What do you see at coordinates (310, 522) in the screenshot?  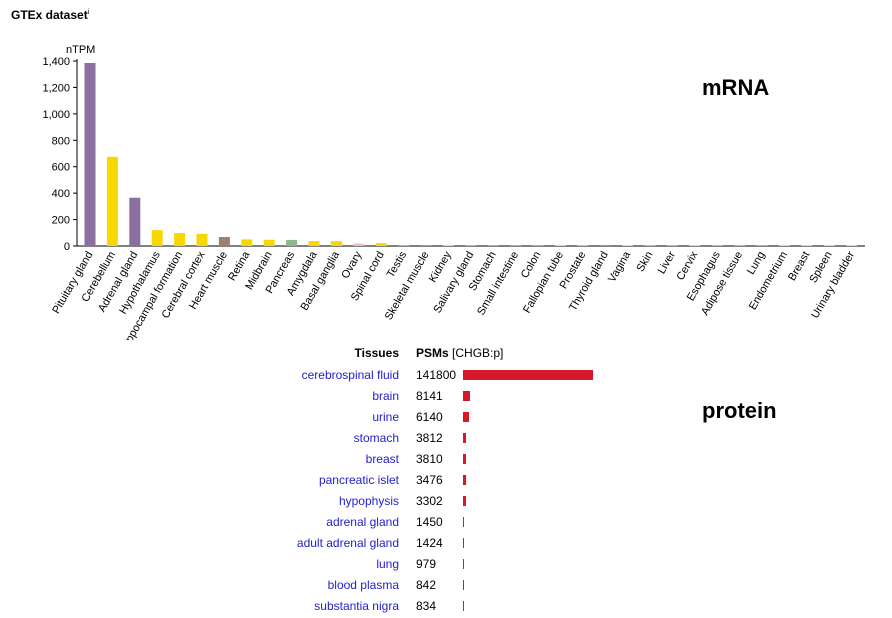 I see `table-row: adrenal gland 1450` at bounding box center [310, 522].